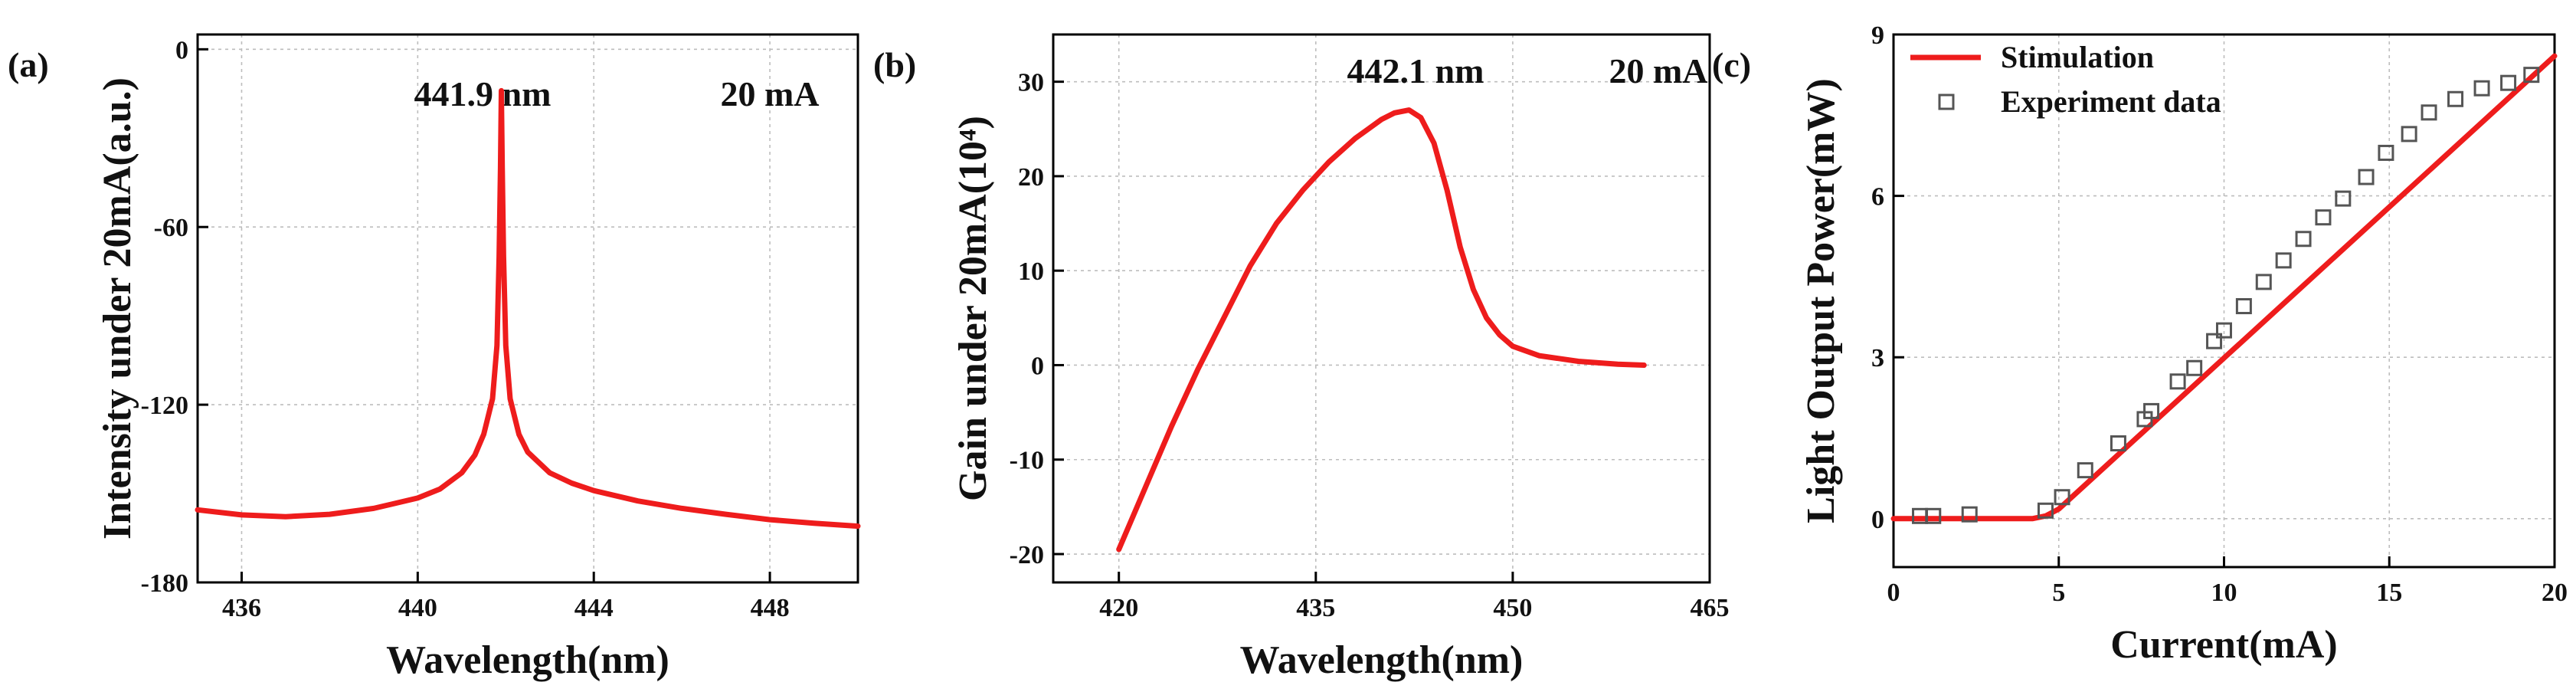 The image size is (2576, 692). Describe the element at coordinates (1027, 555) in the screenshot. I see `y-tick-label: -20` at that location.